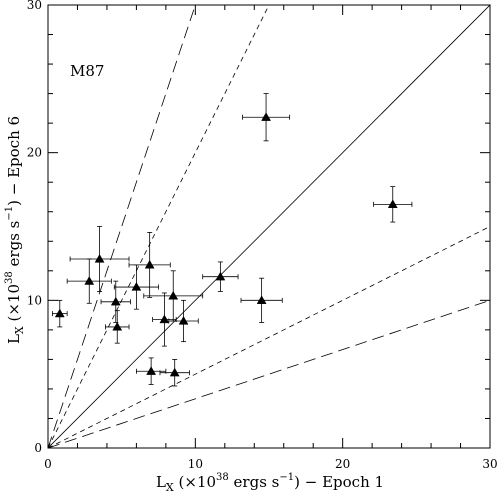 This screenshot has height=491, width=500. What do you see at coordinates (38, 448) in the screenshot?
I see `y-tick-label: 0` at bounding box center [38, 448].